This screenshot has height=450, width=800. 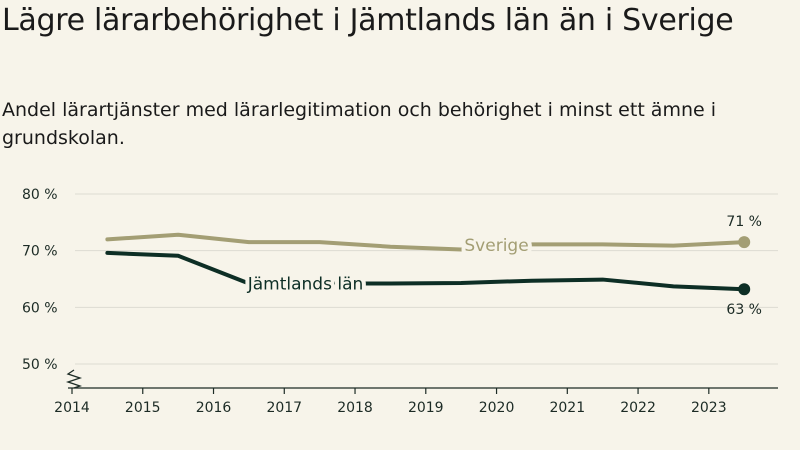 What do you see at coordinates (567, 408) in the screenshot?
I see `x-tick-label: 2021` at bounding box center [567, 408].